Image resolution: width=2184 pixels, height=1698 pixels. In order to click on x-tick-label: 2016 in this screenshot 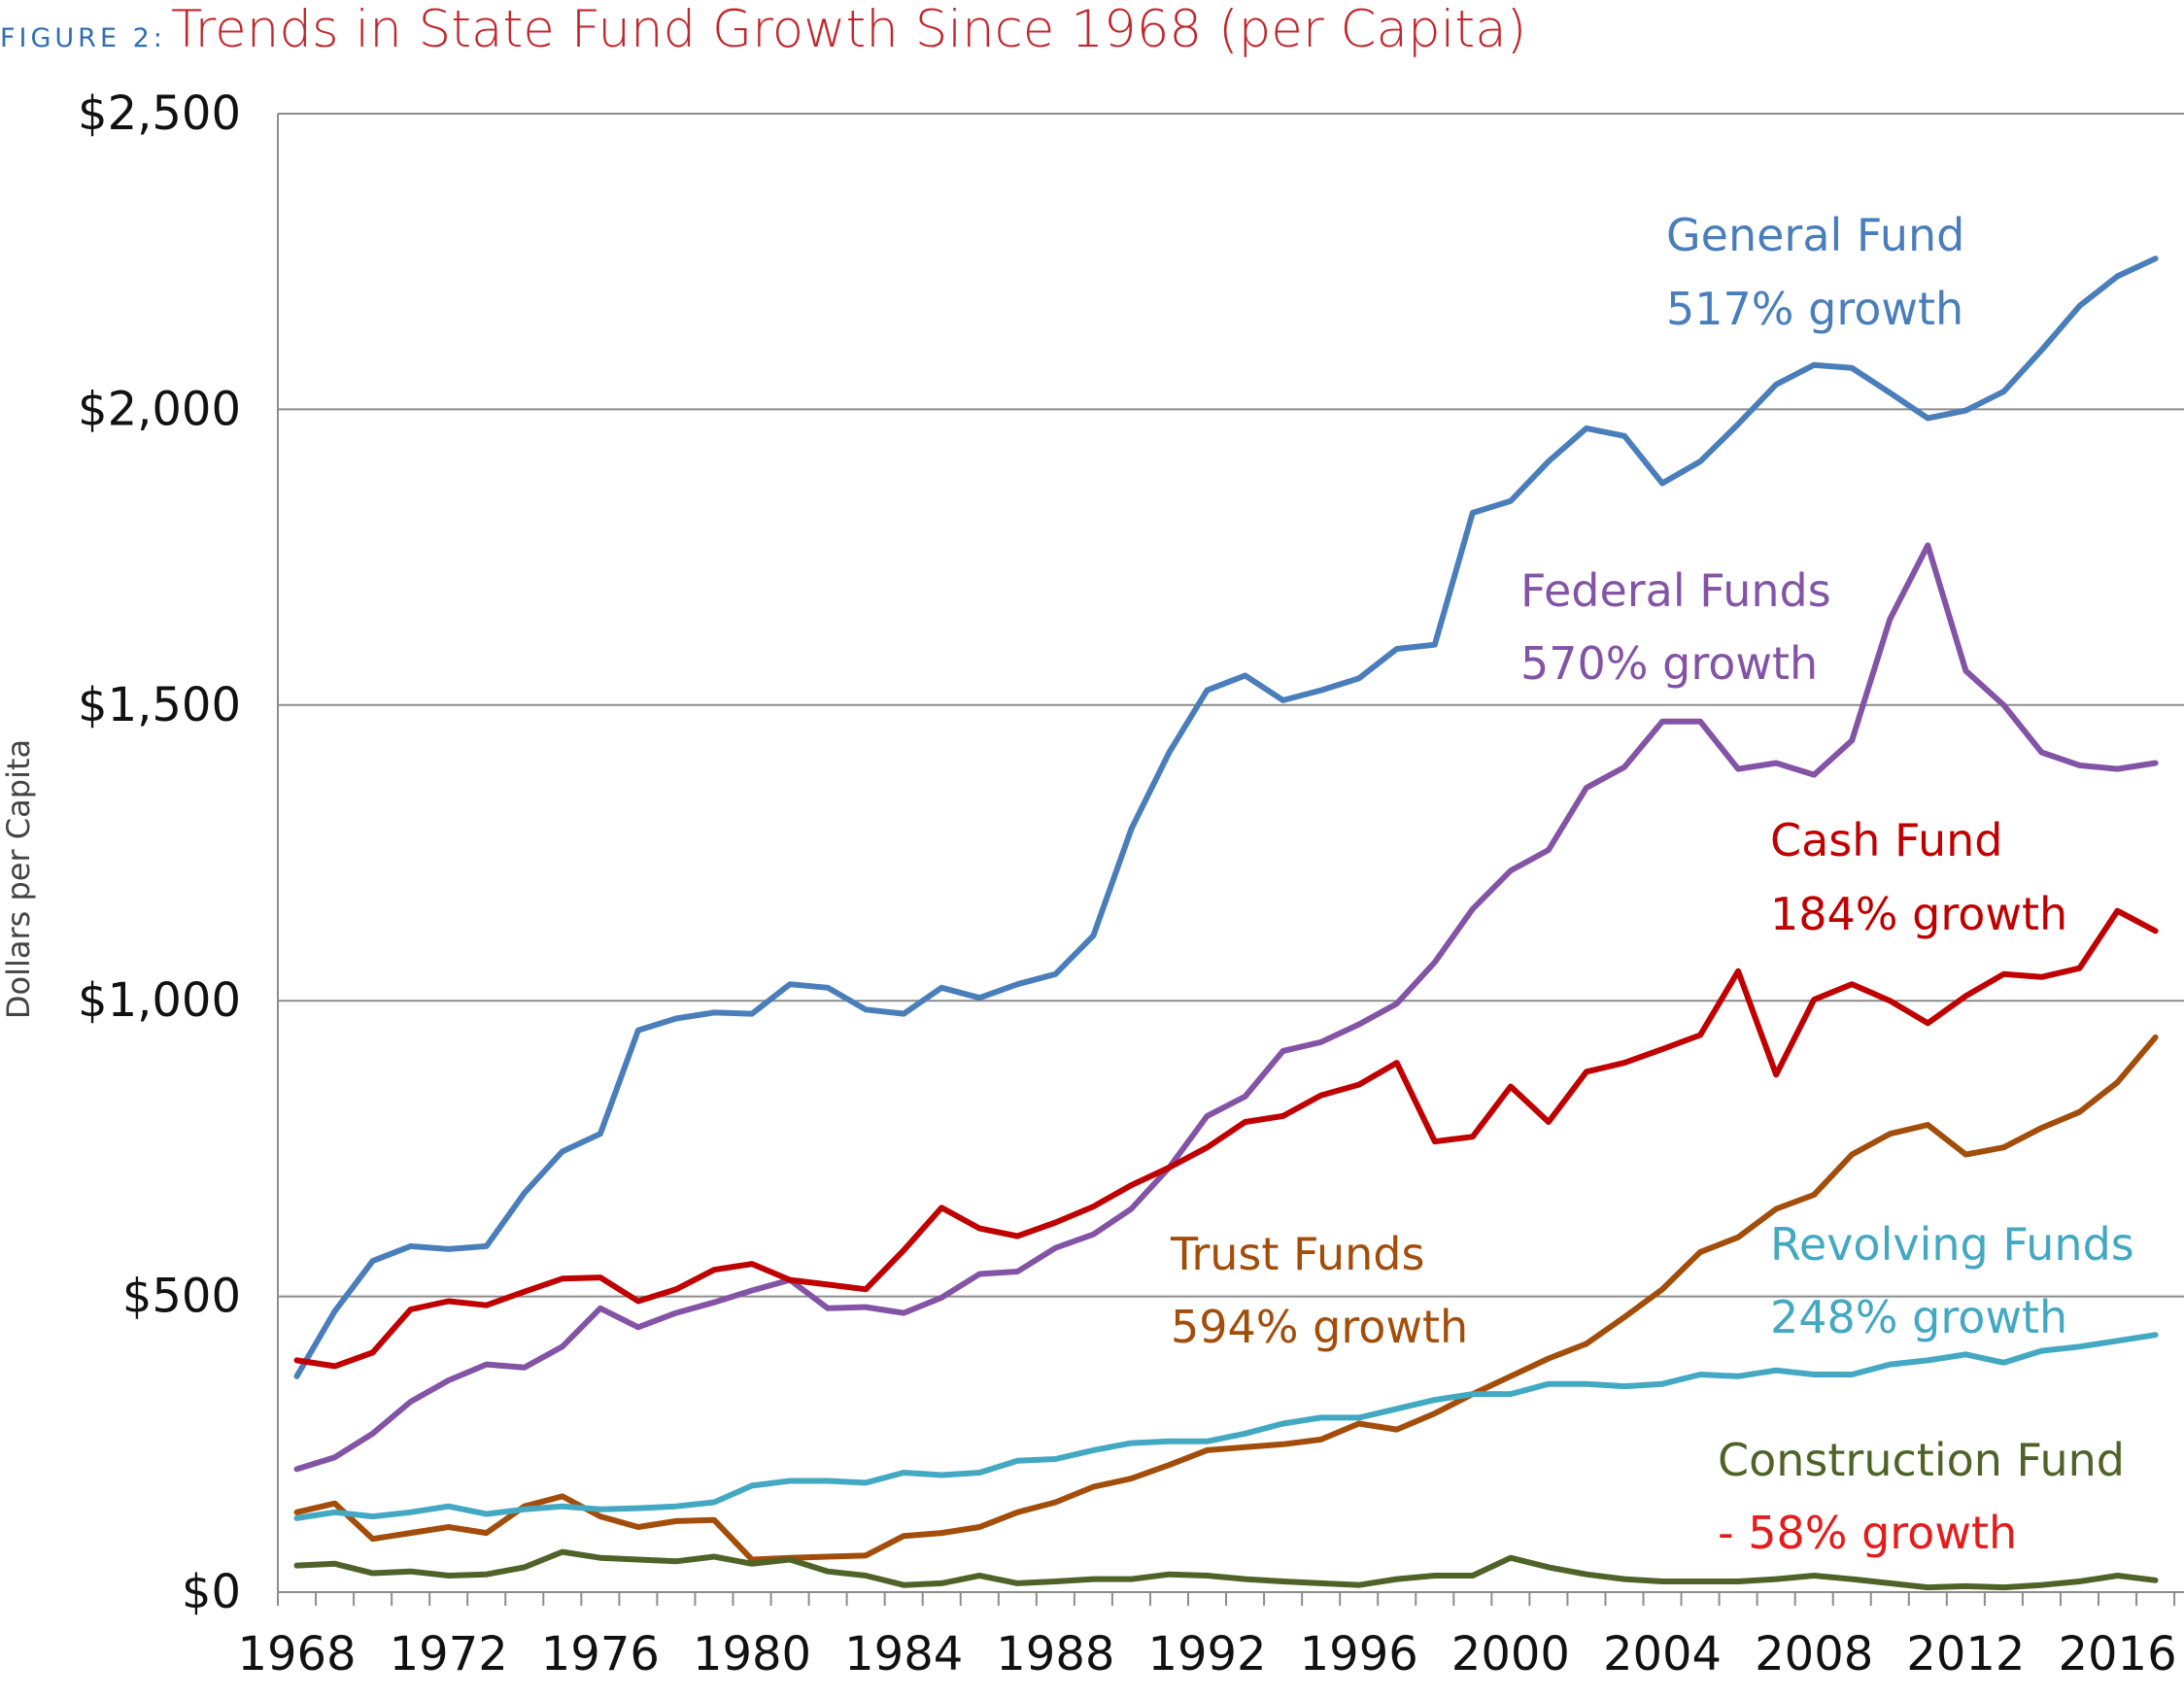, I will do `click(2117, 1654)`.